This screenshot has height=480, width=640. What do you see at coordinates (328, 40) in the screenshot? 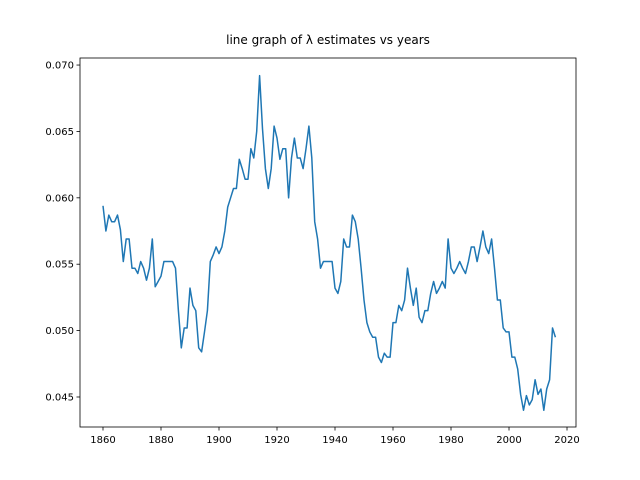
I see `chart-title: line graph of λ estimates vs years` at bounding box center [328, 40].